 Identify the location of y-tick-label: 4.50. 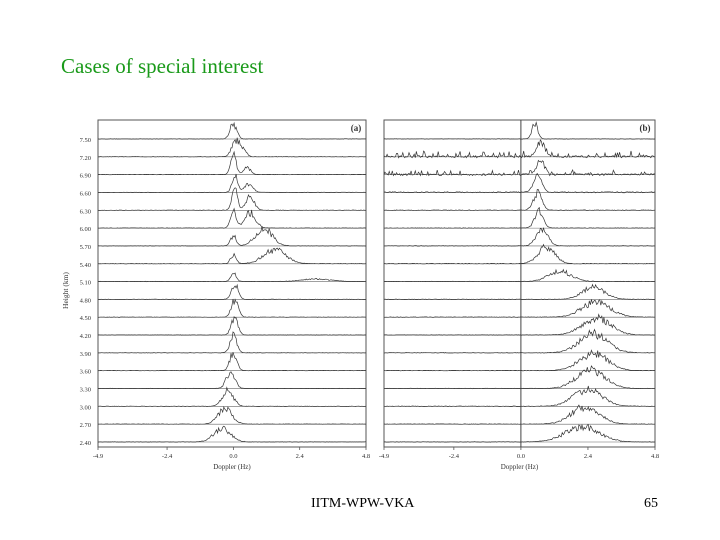
(85, 318).